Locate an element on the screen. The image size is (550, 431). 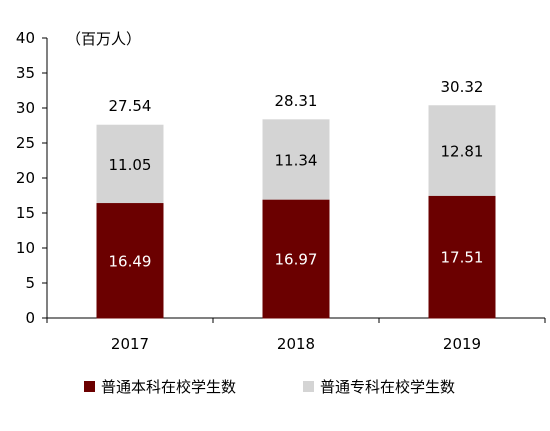
total-value-label: 27.54 is located at coordinates (130, 106).